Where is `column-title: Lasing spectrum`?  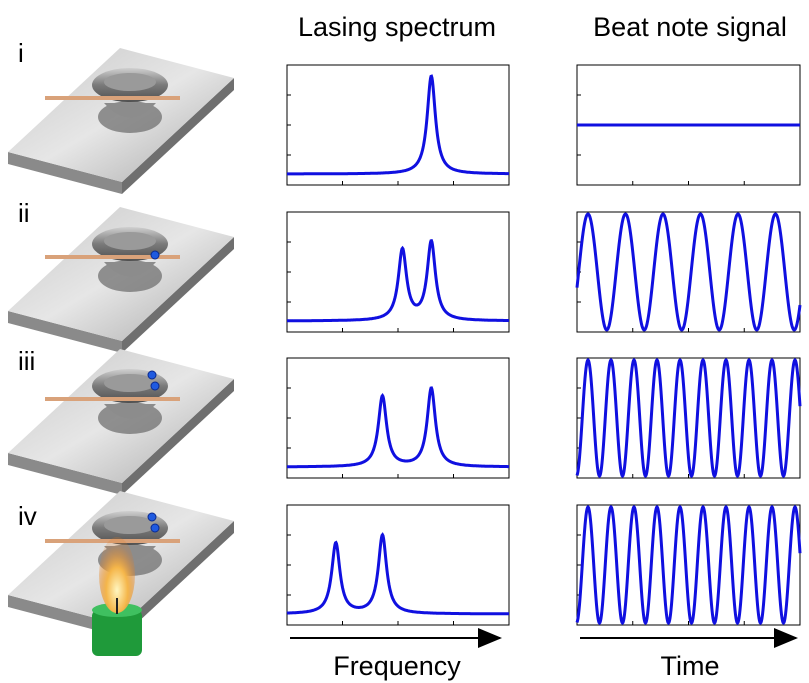 column-title: Lasing spectrum is located at coordinates (397, 27).